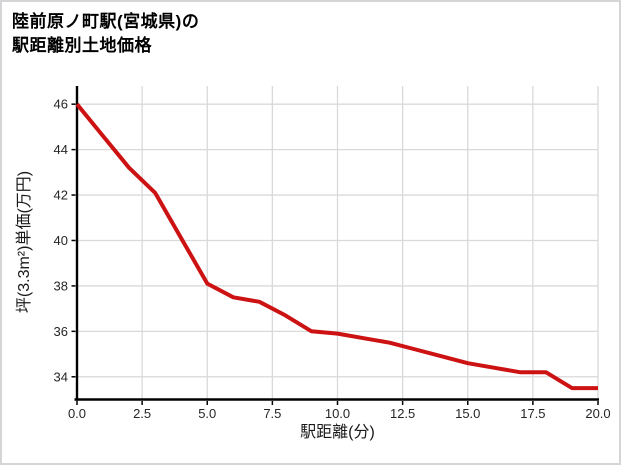 This screenshot has width=621, height=467. What do you see at coordinates (61, 331) in the screenshot?
I see `y-tick-label: 36` at bounding box center [61, 331].